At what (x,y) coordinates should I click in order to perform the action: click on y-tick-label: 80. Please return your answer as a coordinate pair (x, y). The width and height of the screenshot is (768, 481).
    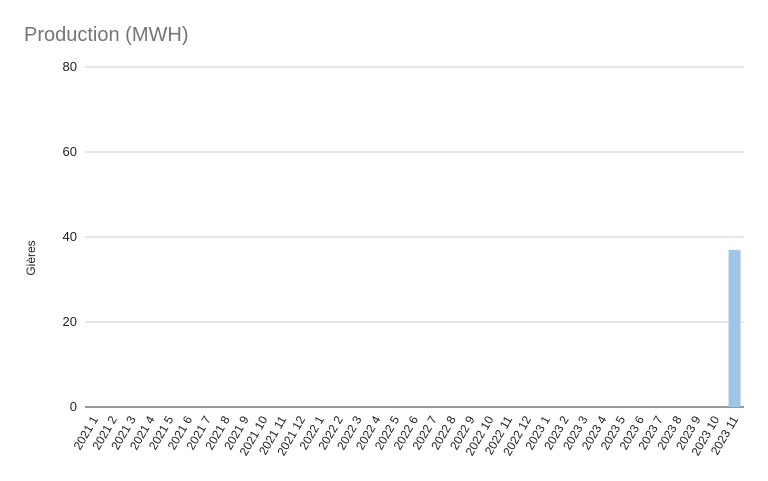
    Looking at the image, I should click on (70, 66).